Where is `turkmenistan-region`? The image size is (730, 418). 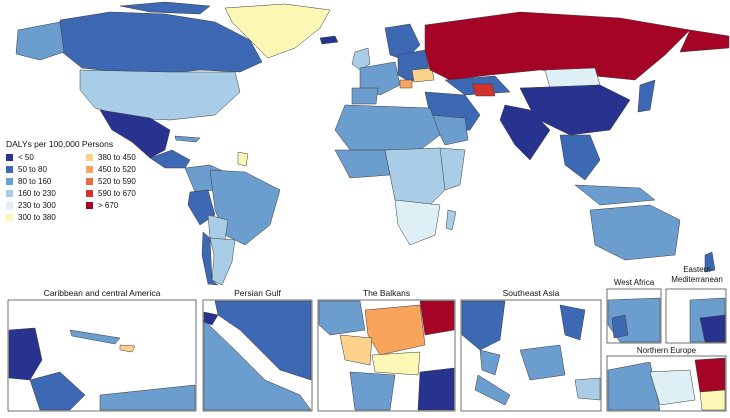 turkmenistan-region is located at coordinates (483, 90).